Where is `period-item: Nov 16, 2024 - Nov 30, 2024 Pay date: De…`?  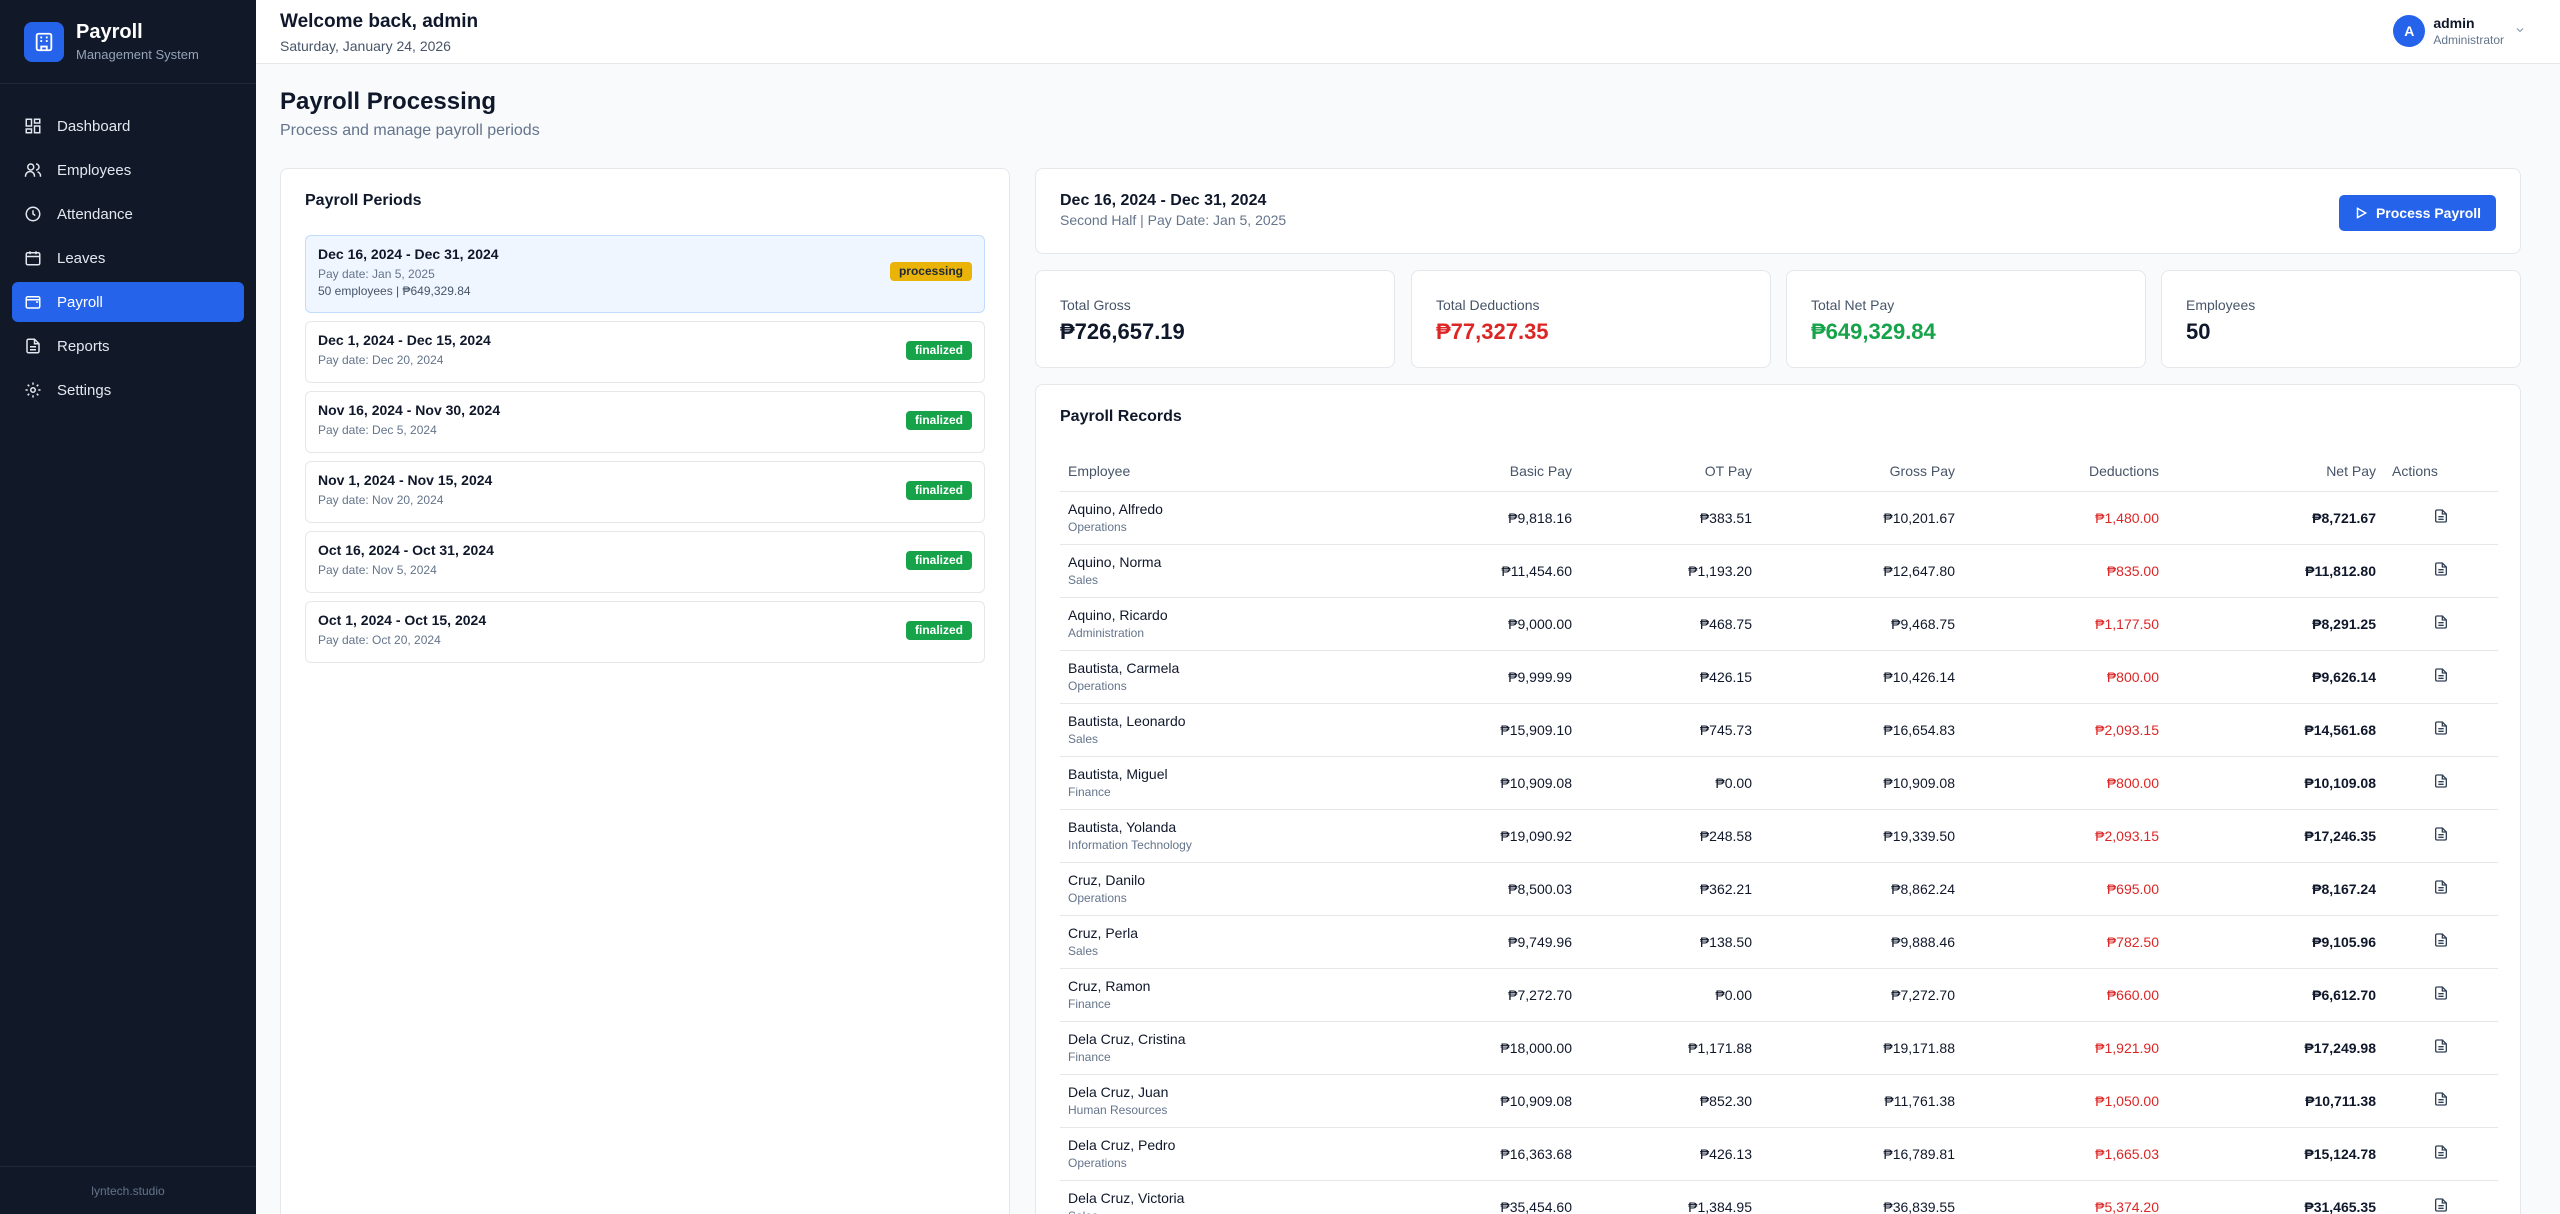 period-item: Nov 16, 2024 - Nov 30, 2024 Pay date: De… is located at coordinates (645, 422).